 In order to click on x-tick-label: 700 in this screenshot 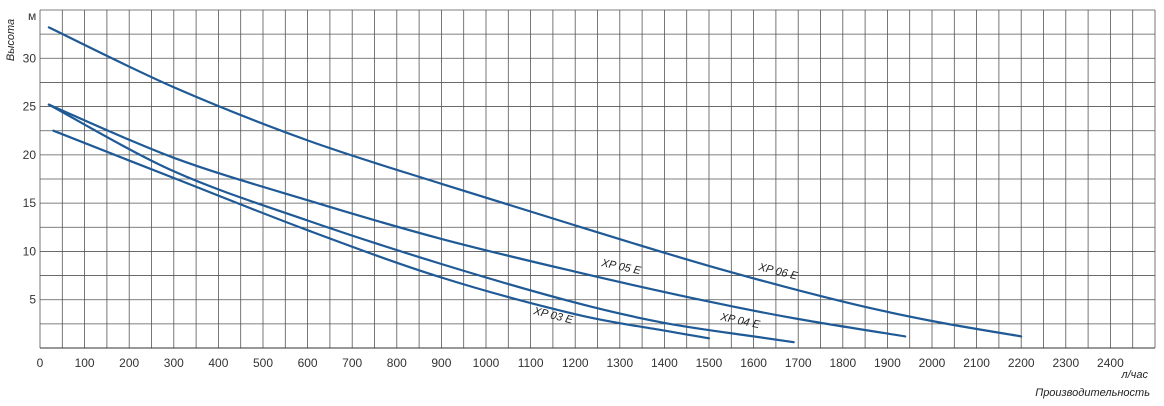, I will do `click(352, 363)`.